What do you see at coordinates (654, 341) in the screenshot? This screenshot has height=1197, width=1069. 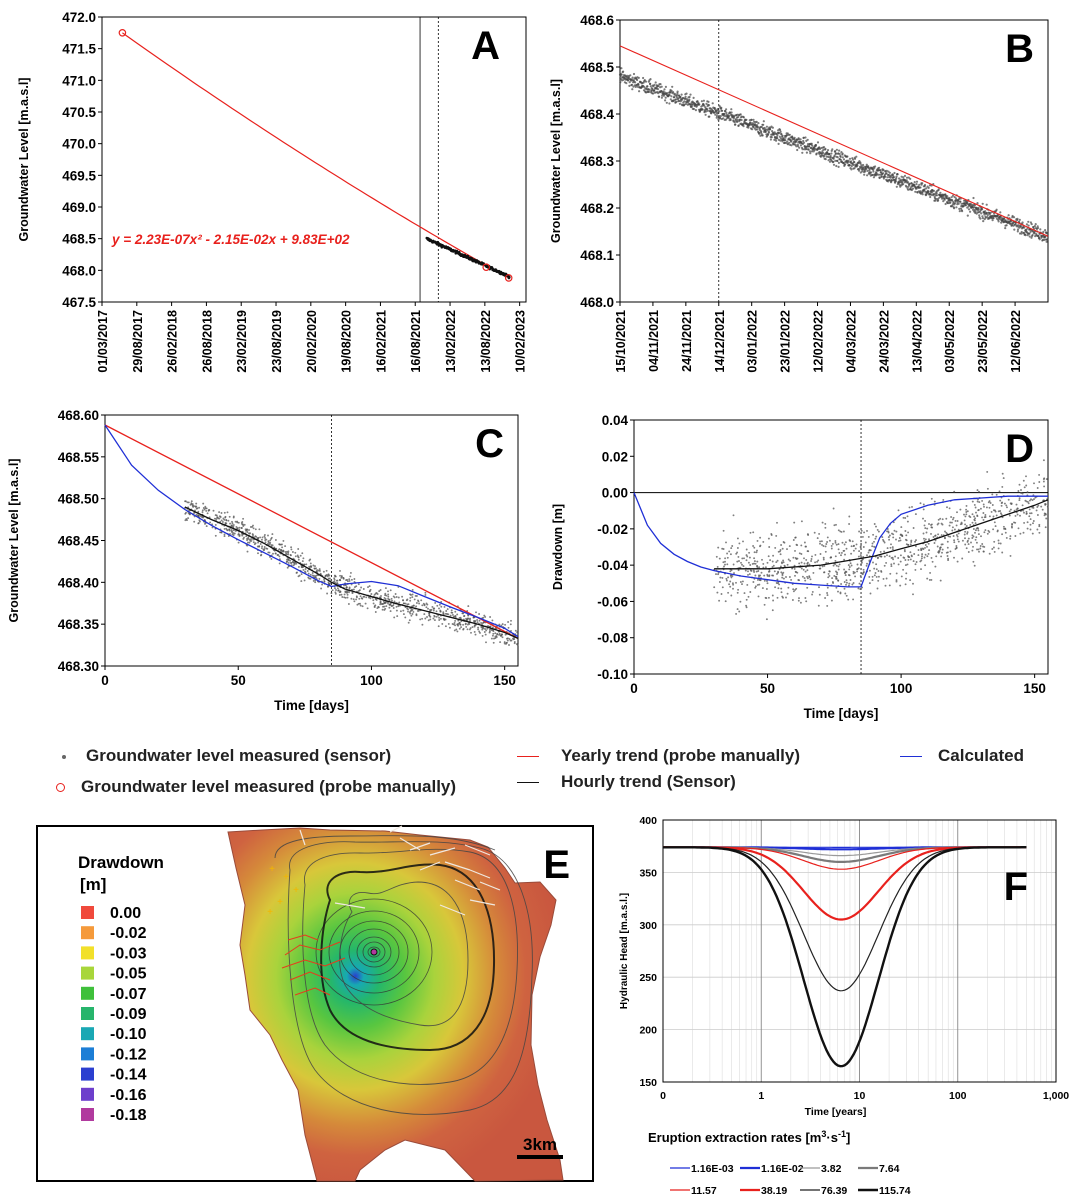 I see `x-tick-label: 04/11/2021` at bounding box center [654, 341].